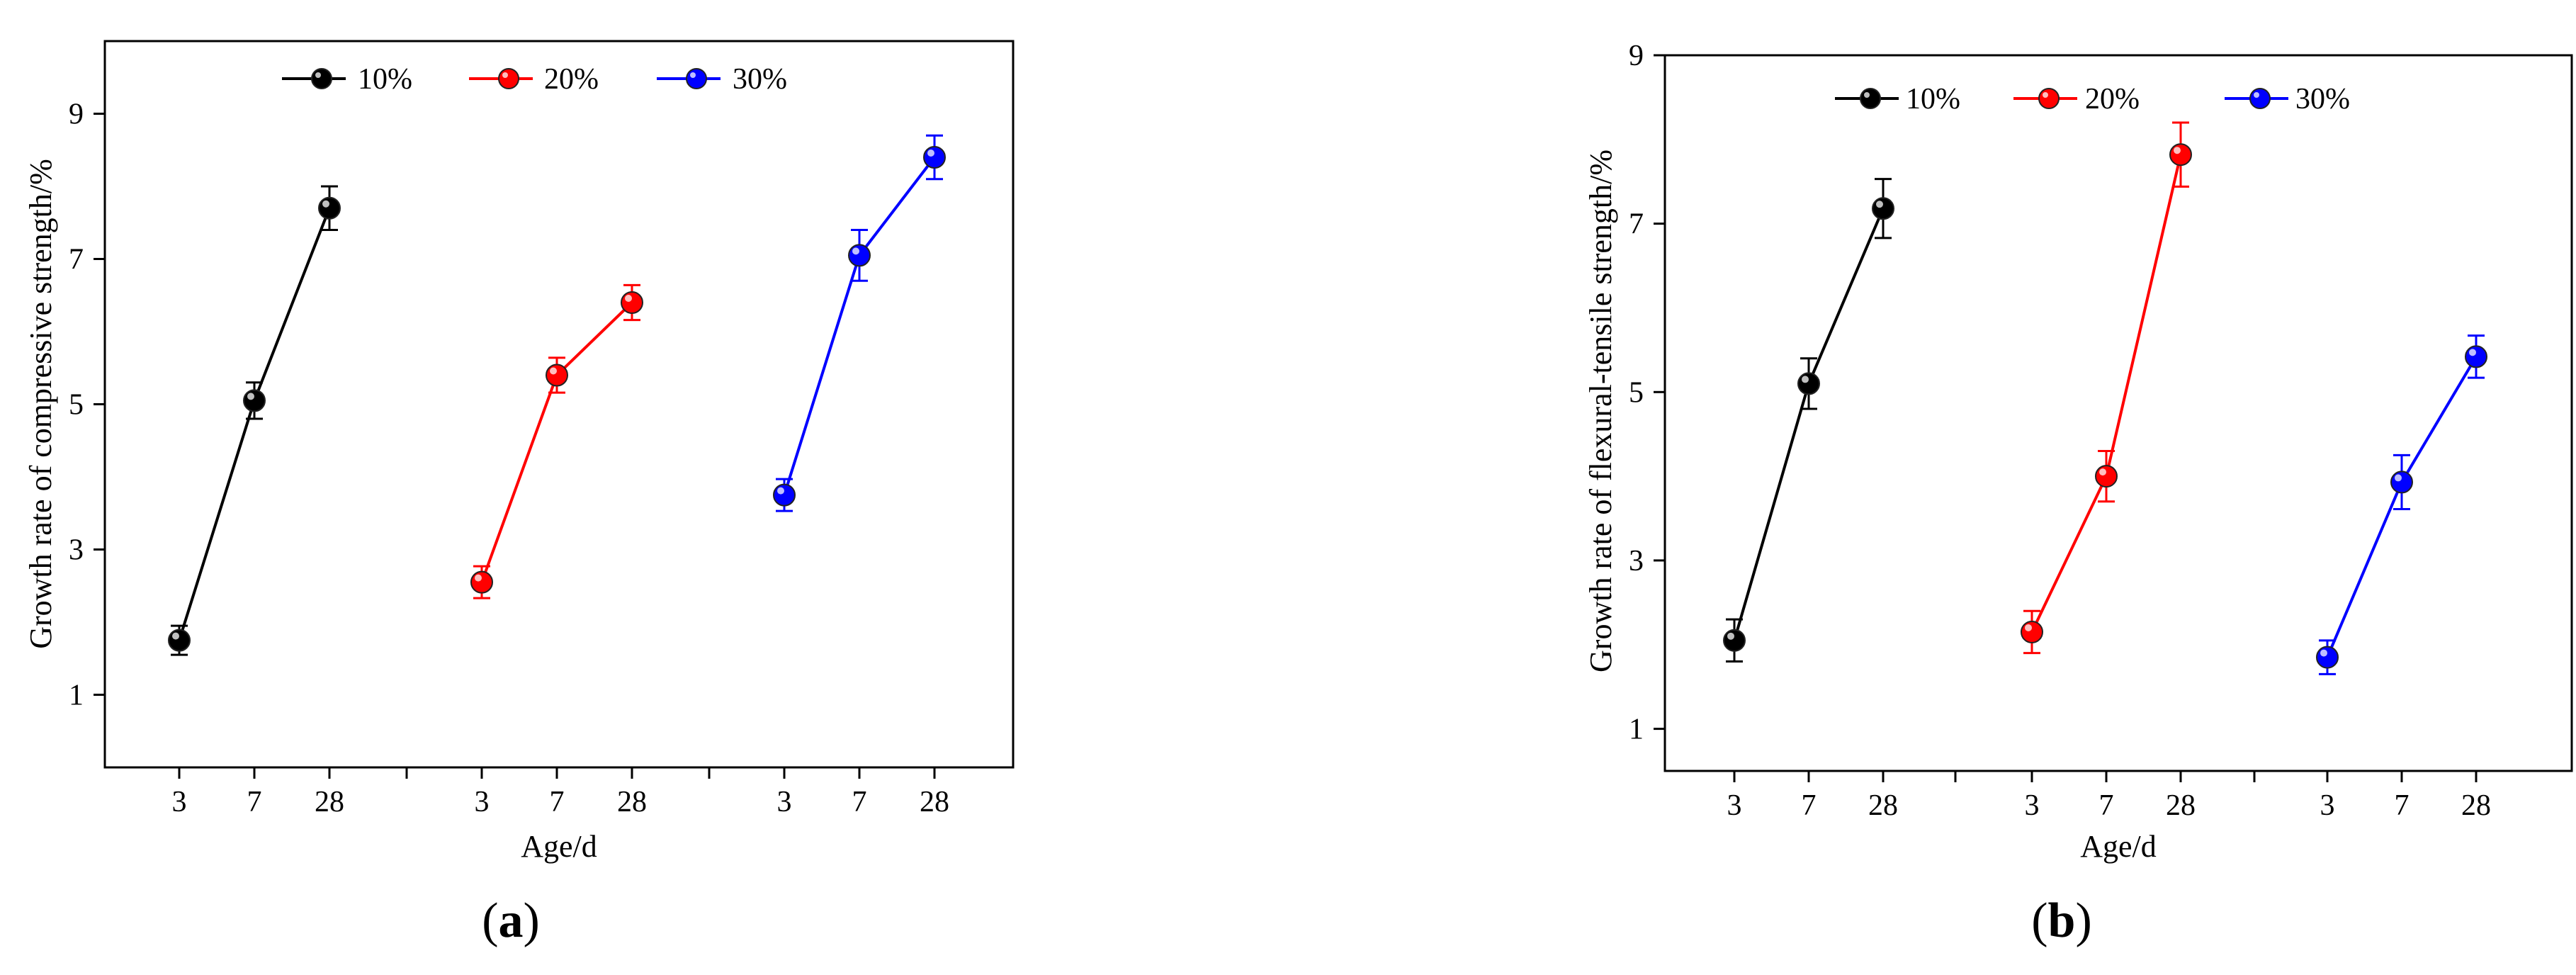 The image size is (2576, 975). I want to click on y-axis-title: Growth rate of compressive strength/%, so click(40, 404).